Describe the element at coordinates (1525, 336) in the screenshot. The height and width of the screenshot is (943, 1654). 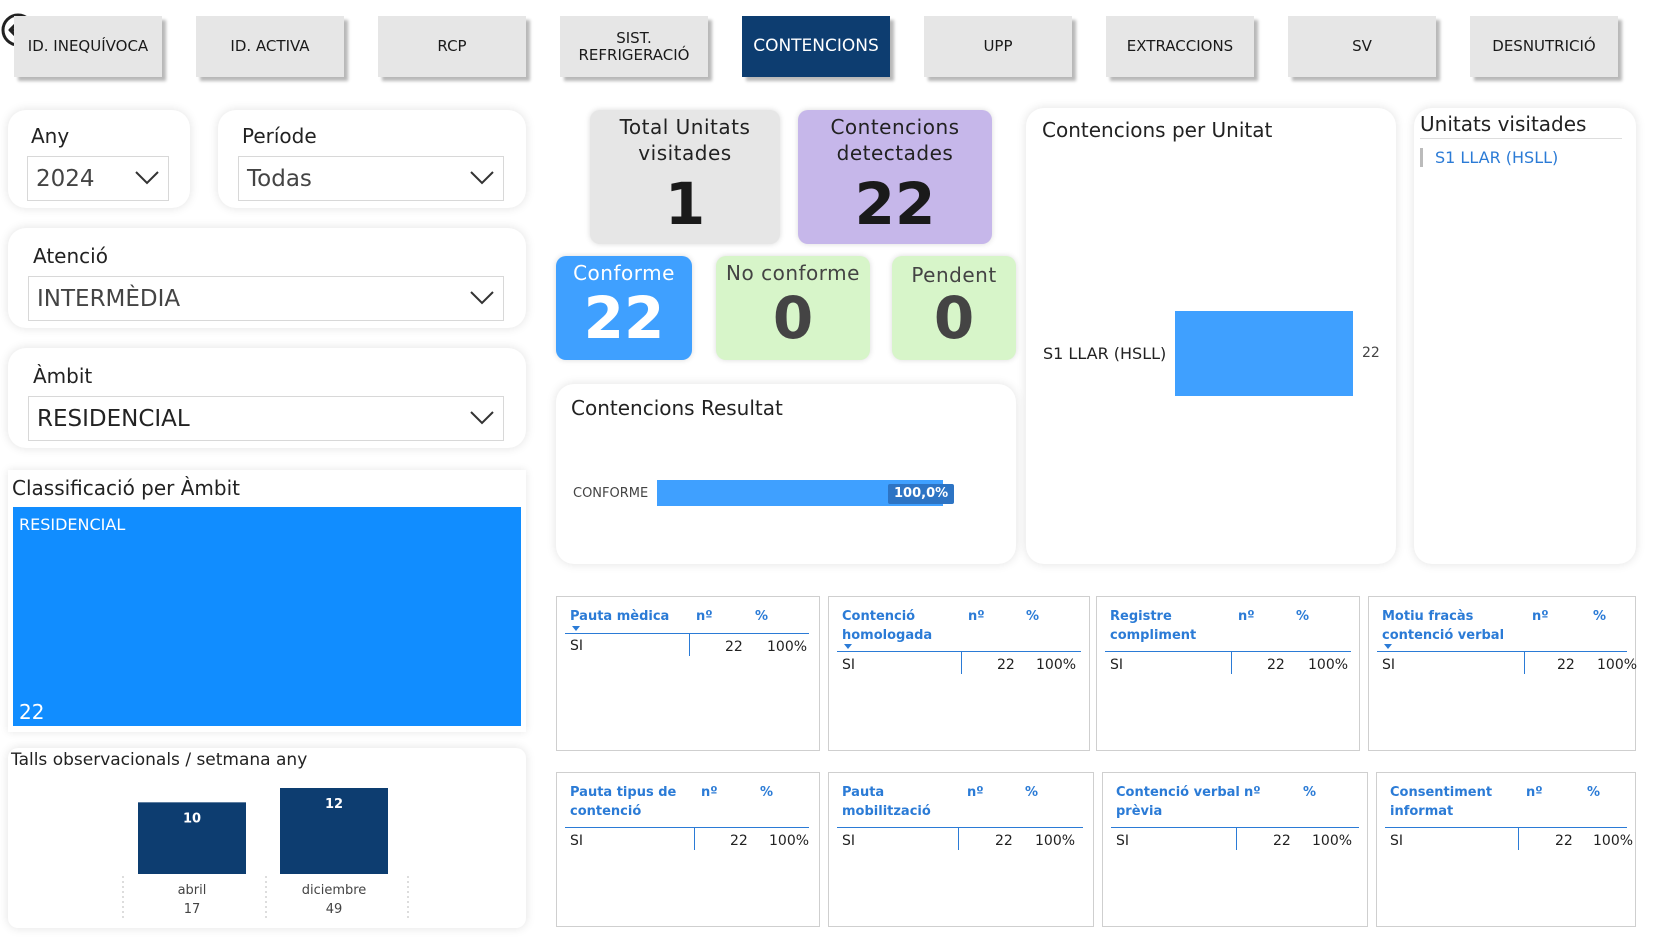
I see `unitats-card: Unitats visitades S1 LLAR (HSLL)` at that location.